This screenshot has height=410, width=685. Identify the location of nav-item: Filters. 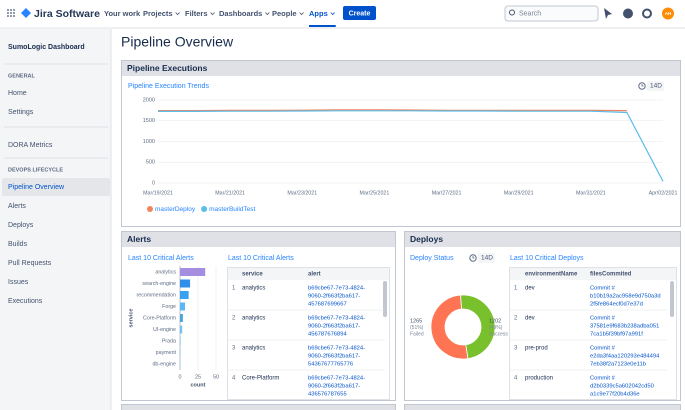
(196, 13).